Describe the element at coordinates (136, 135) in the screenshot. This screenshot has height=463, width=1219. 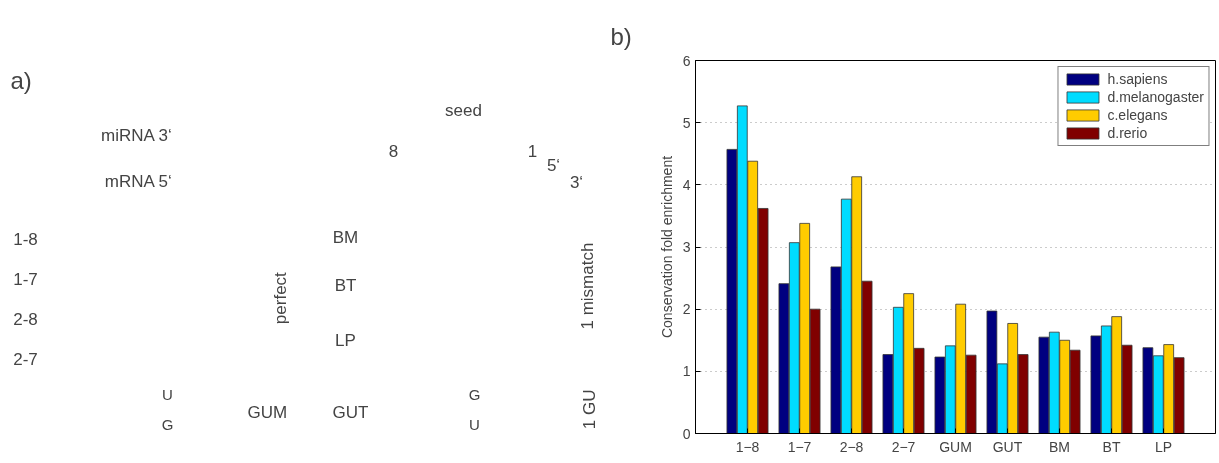
I see `text: miRNA 3‘` at that location.